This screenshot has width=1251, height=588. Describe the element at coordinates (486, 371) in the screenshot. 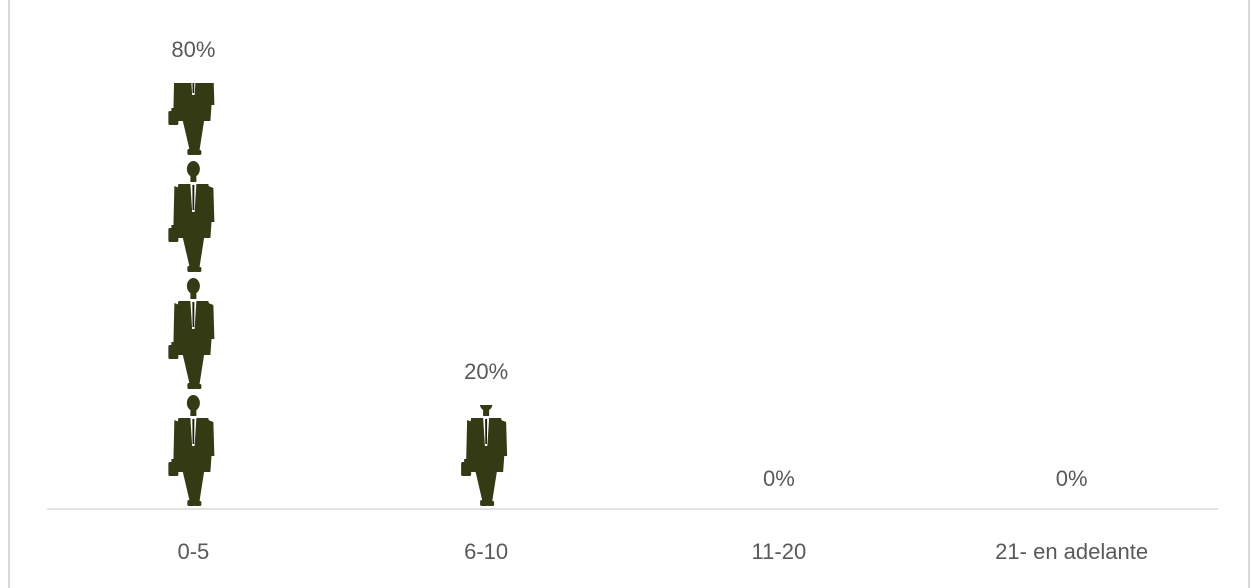

I see `data-label: 20%` at that location.